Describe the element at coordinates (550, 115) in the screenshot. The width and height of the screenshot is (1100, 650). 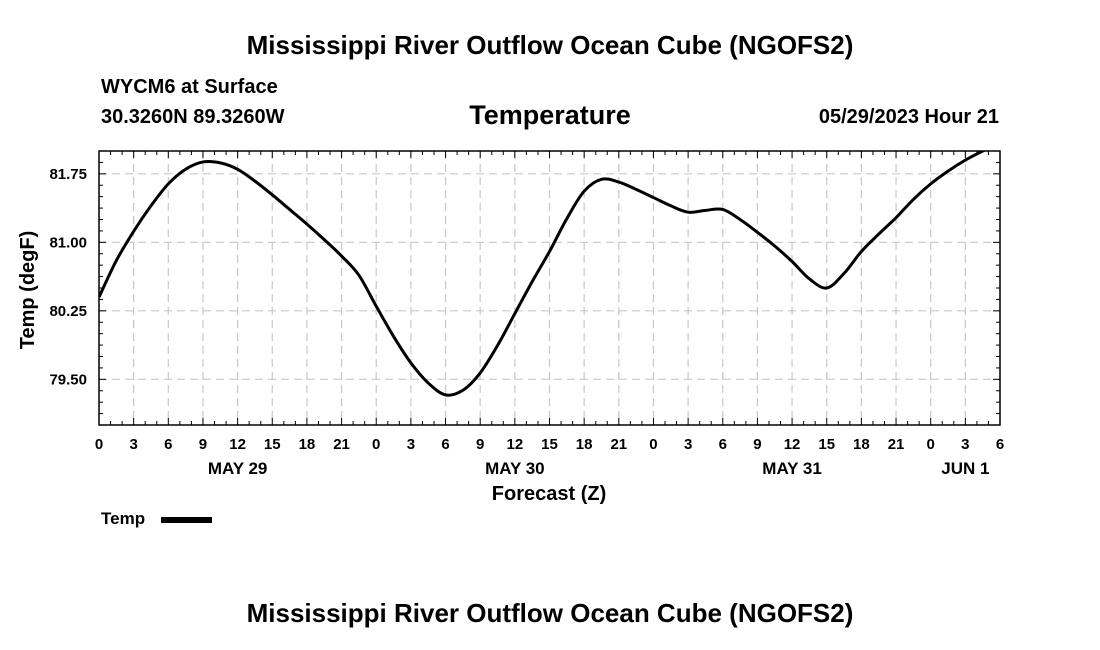
I see `chart-title: Temperature` at that location.